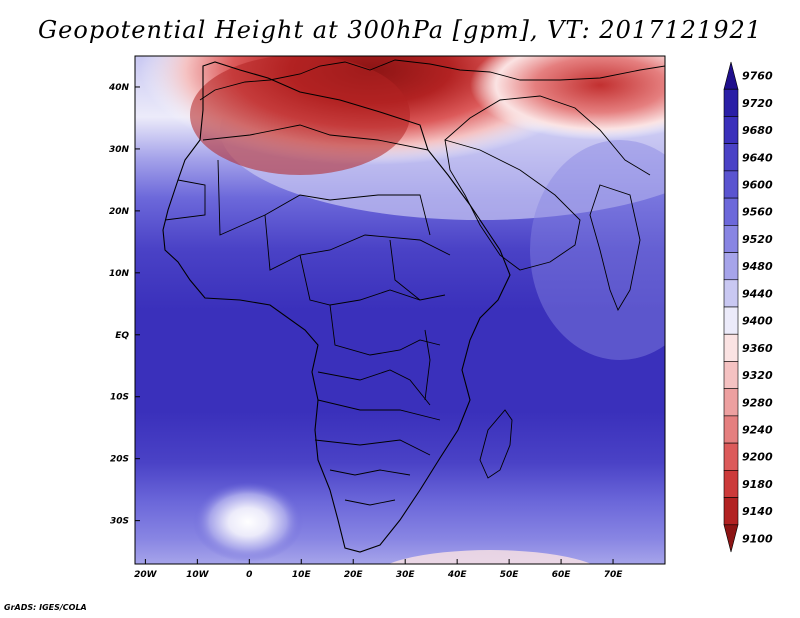 Image resolution: width=800 pixels, height=618 pixels. I want to click on grads-credit: GrADS: IGES/COLA, so click(45, 607).